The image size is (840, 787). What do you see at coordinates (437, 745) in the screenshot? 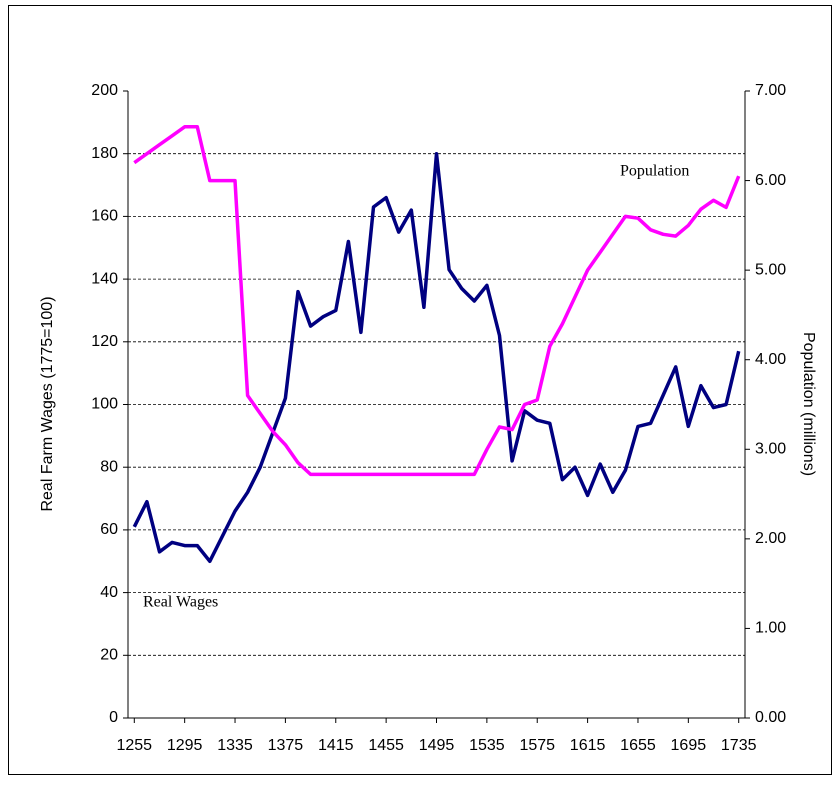
I see `x-tick-label: 1495` at bounding box center [437, 745].